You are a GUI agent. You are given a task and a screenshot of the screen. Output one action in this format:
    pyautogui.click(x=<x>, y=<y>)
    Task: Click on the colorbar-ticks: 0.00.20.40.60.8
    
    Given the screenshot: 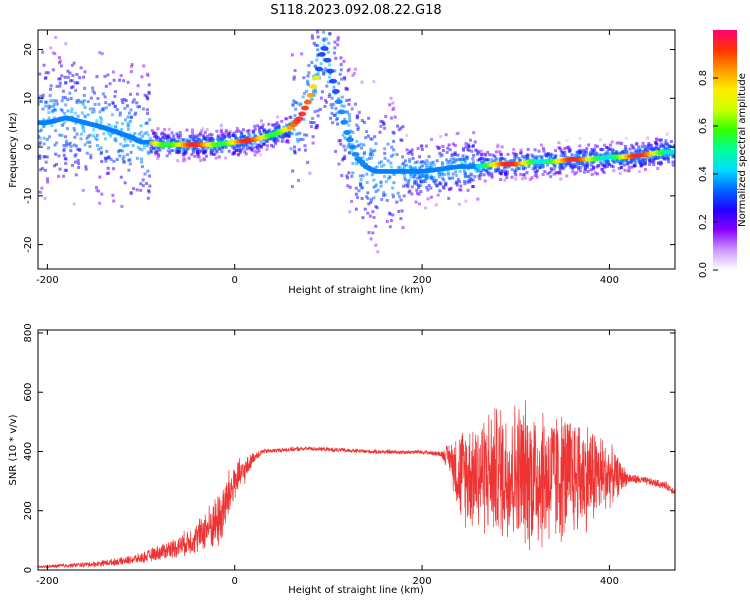 What is the action you would take?
    pyautogui.click(x=708, y=174)
    